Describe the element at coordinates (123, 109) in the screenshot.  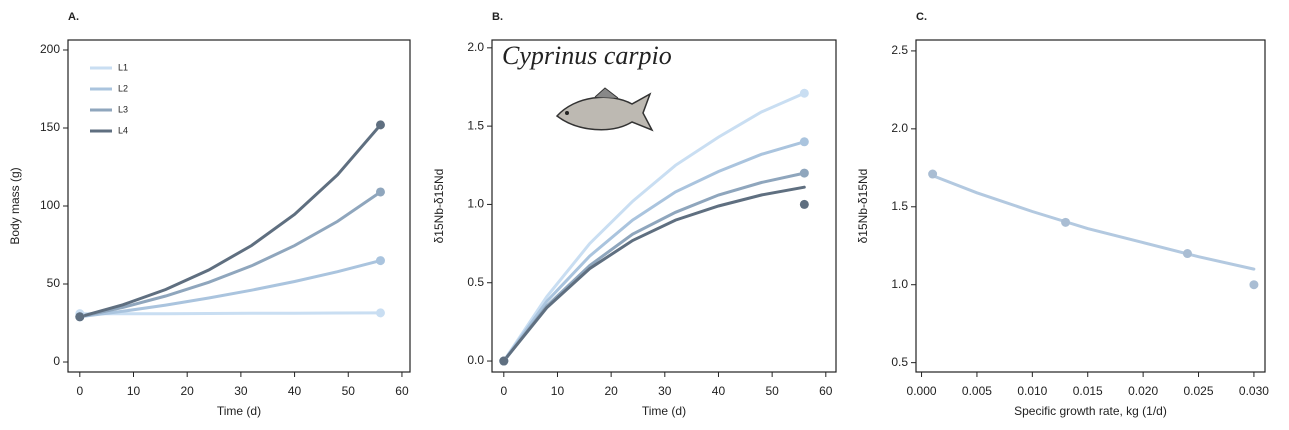
I see `legend-label: L3` at that location.